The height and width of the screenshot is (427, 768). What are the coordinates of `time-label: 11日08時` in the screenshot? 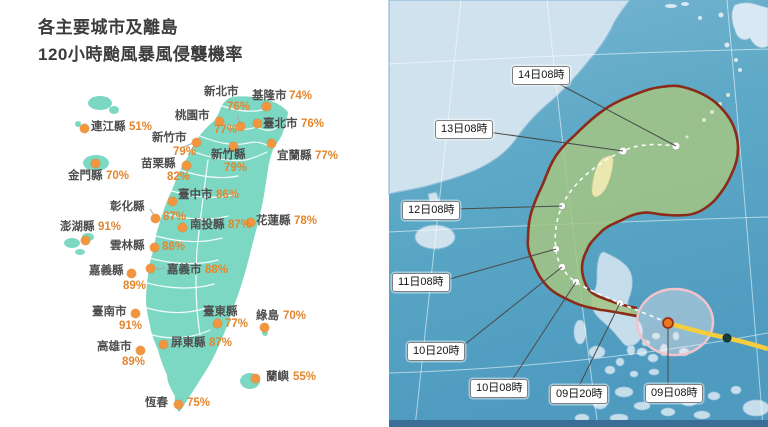 It's located at (421, 283).